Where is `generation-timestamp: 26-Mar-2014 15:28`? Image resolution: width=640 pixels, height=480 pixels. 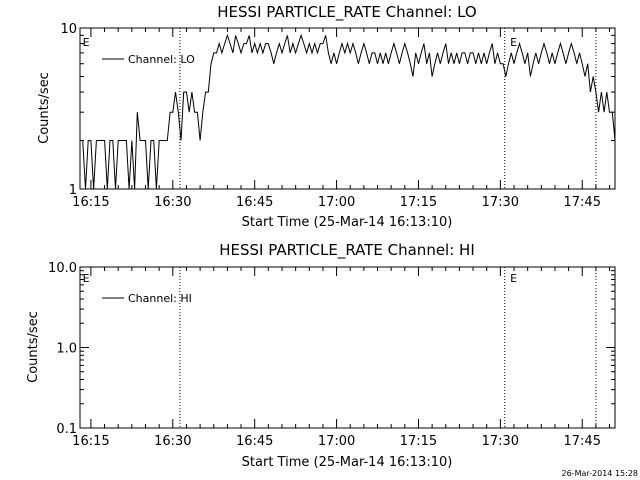
generation-timestamp: 26-Mar-2014 15:28 is located at coordinates (600, 473).